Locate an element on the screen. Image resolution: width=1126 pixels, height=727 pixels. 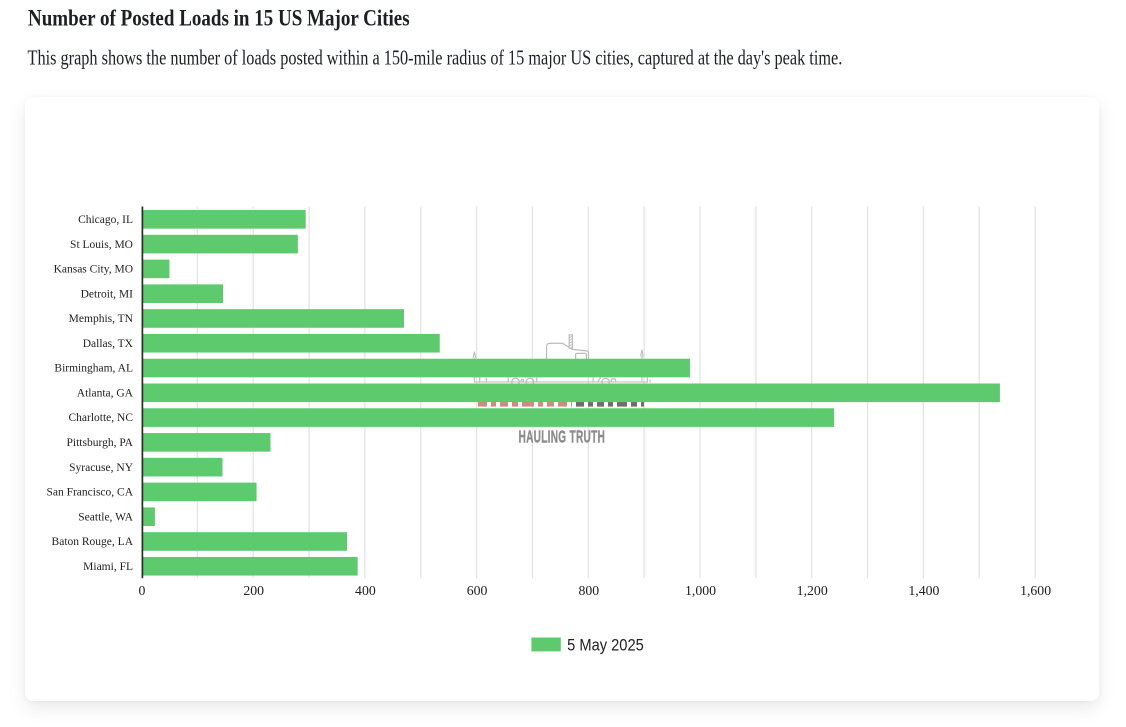
svg-text: Pittsburgh, PA is located at coordinates (100, 443).